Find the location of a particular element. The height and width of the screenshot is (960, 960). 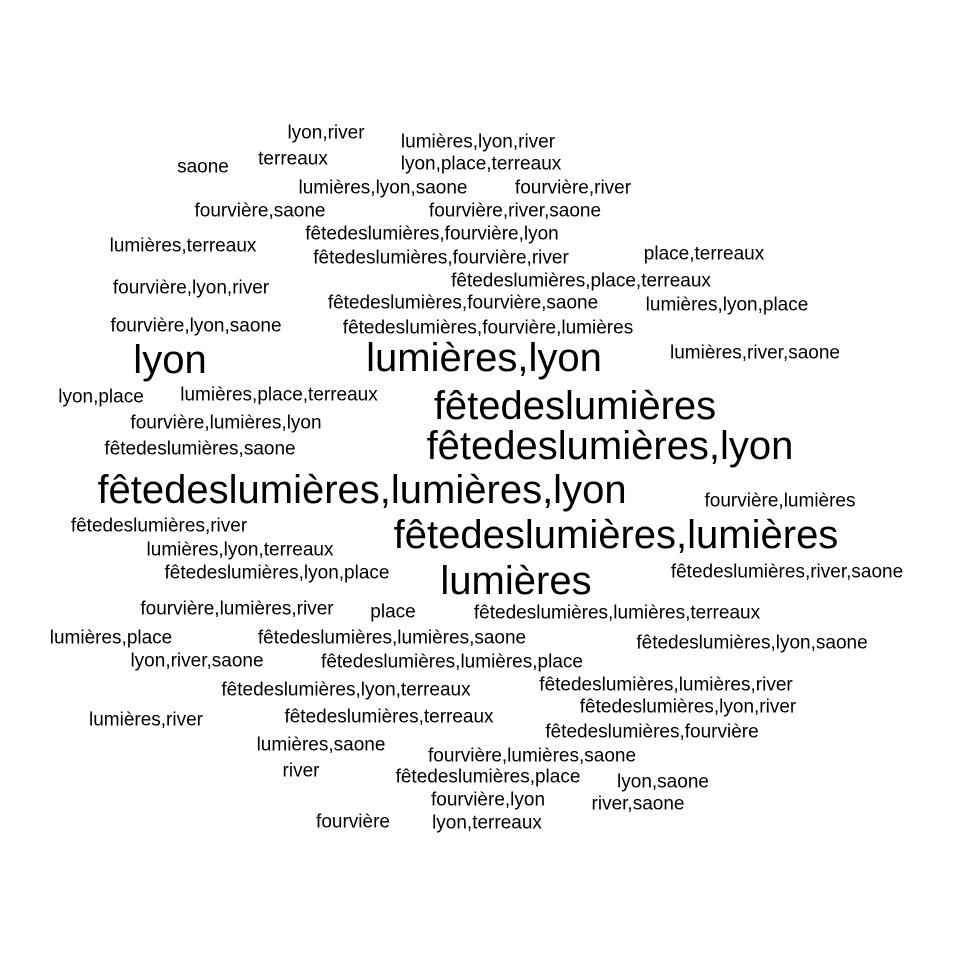

word-cloud-term: fêtedeslumières,fourvière,lyon is located at coordinates (432, 234).